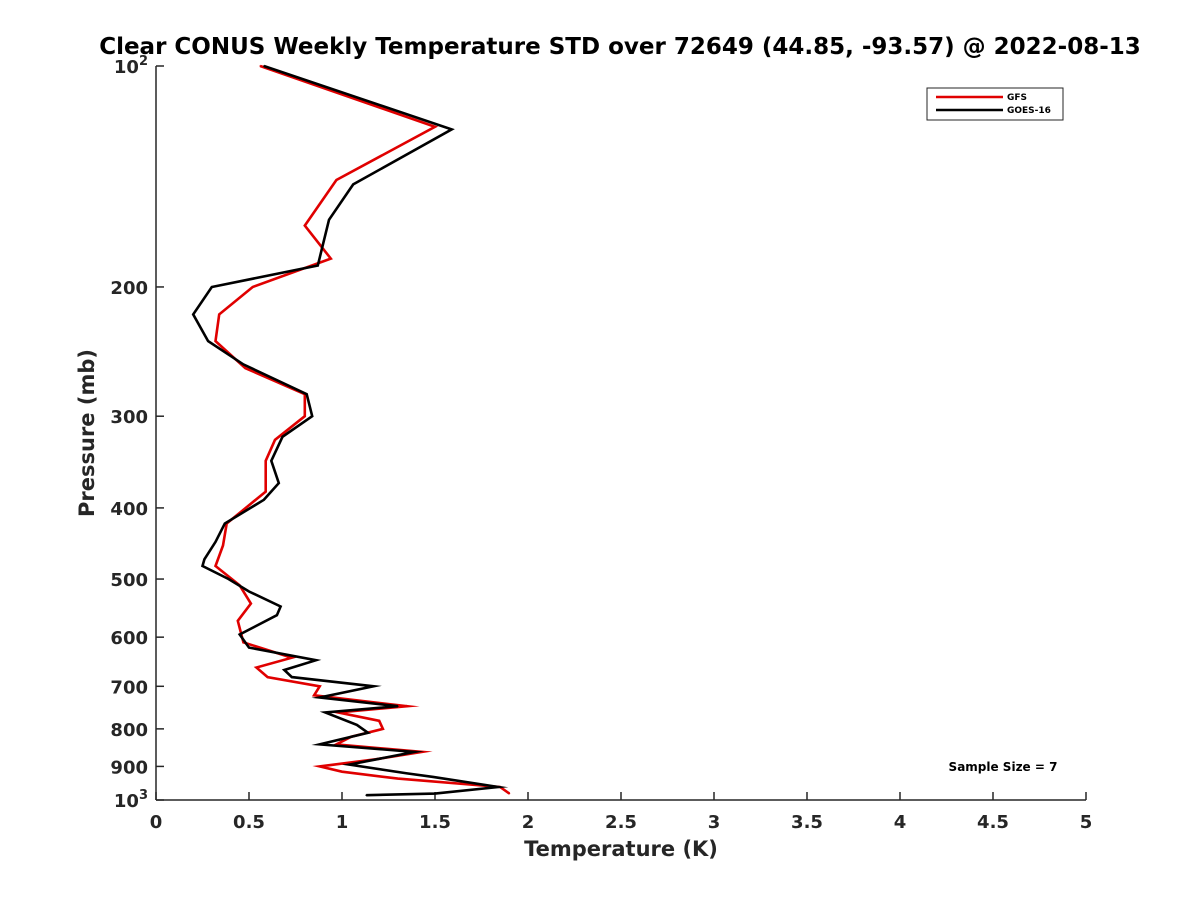  Describe the element at coordinates (342, 822) in the screenshot. I see `x-tick-label: 1` at that location.